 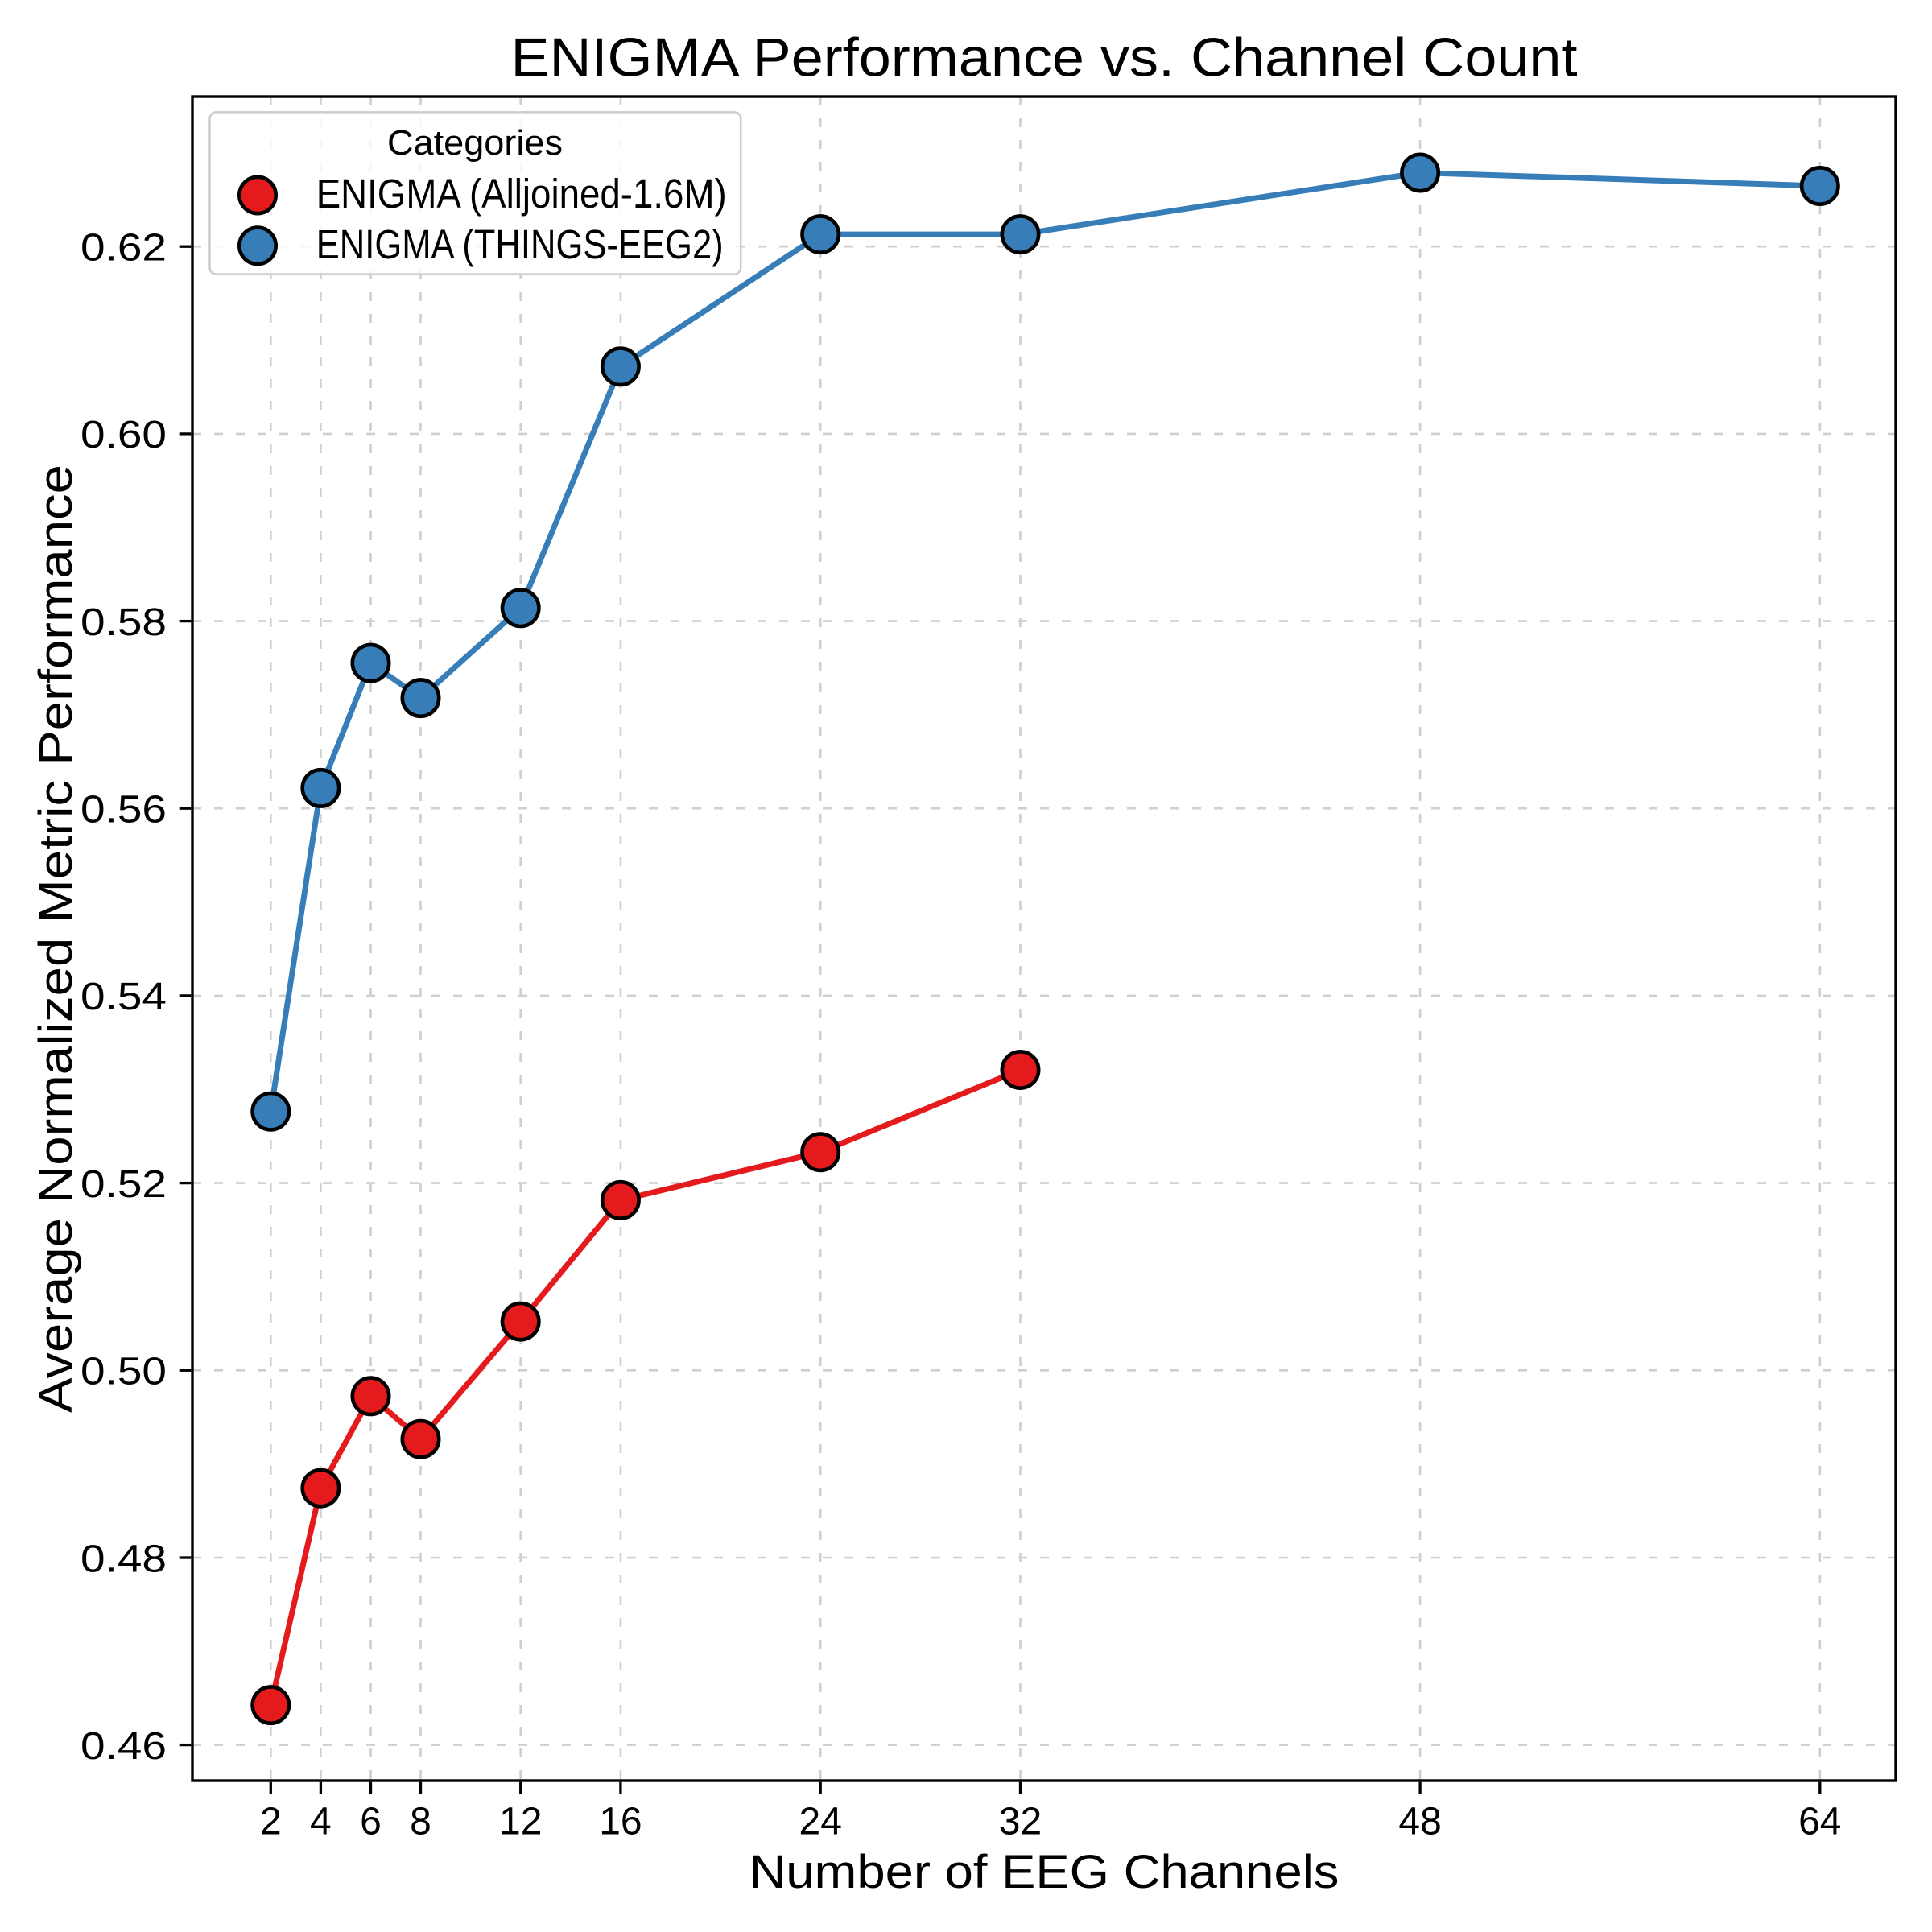 I want to click on svg-text: Categories, so click(x=475, y=143).